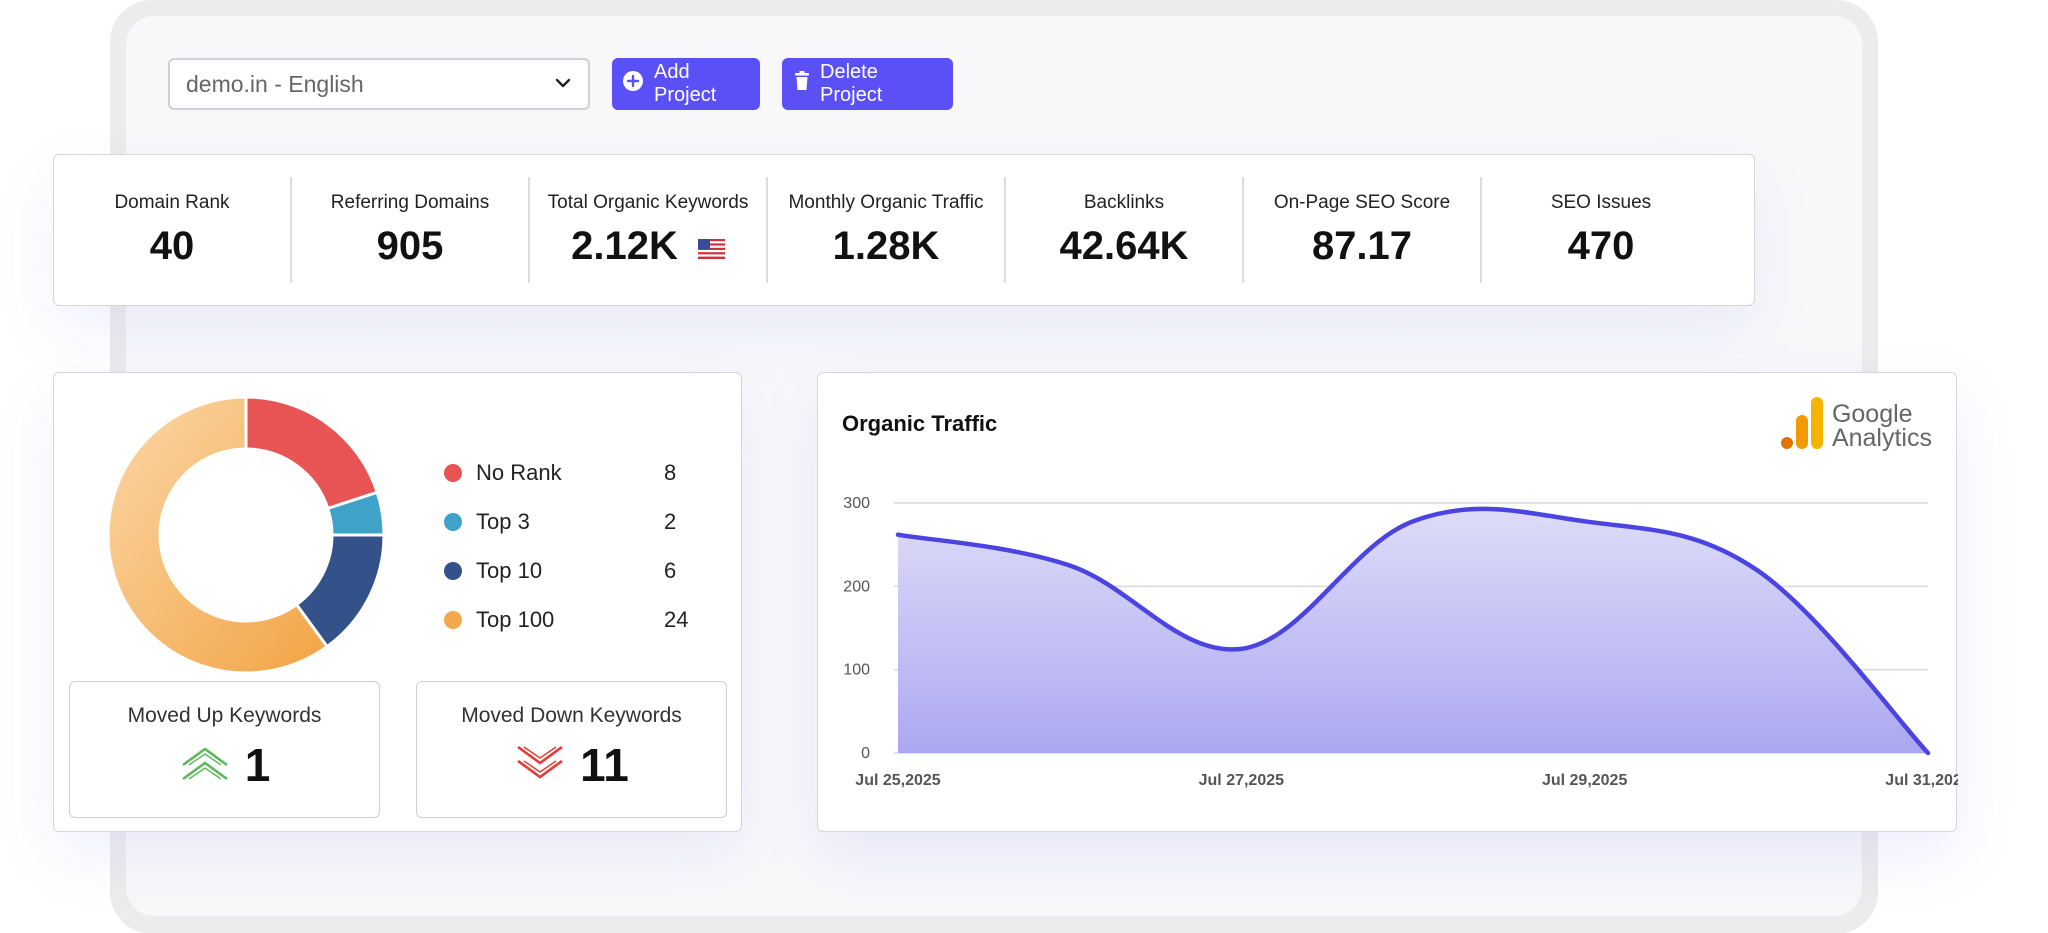  What do you see at coordinates (856, 503) in the screenshot?
I see `y-tick-label: 300` at bounding box center [856, 503].